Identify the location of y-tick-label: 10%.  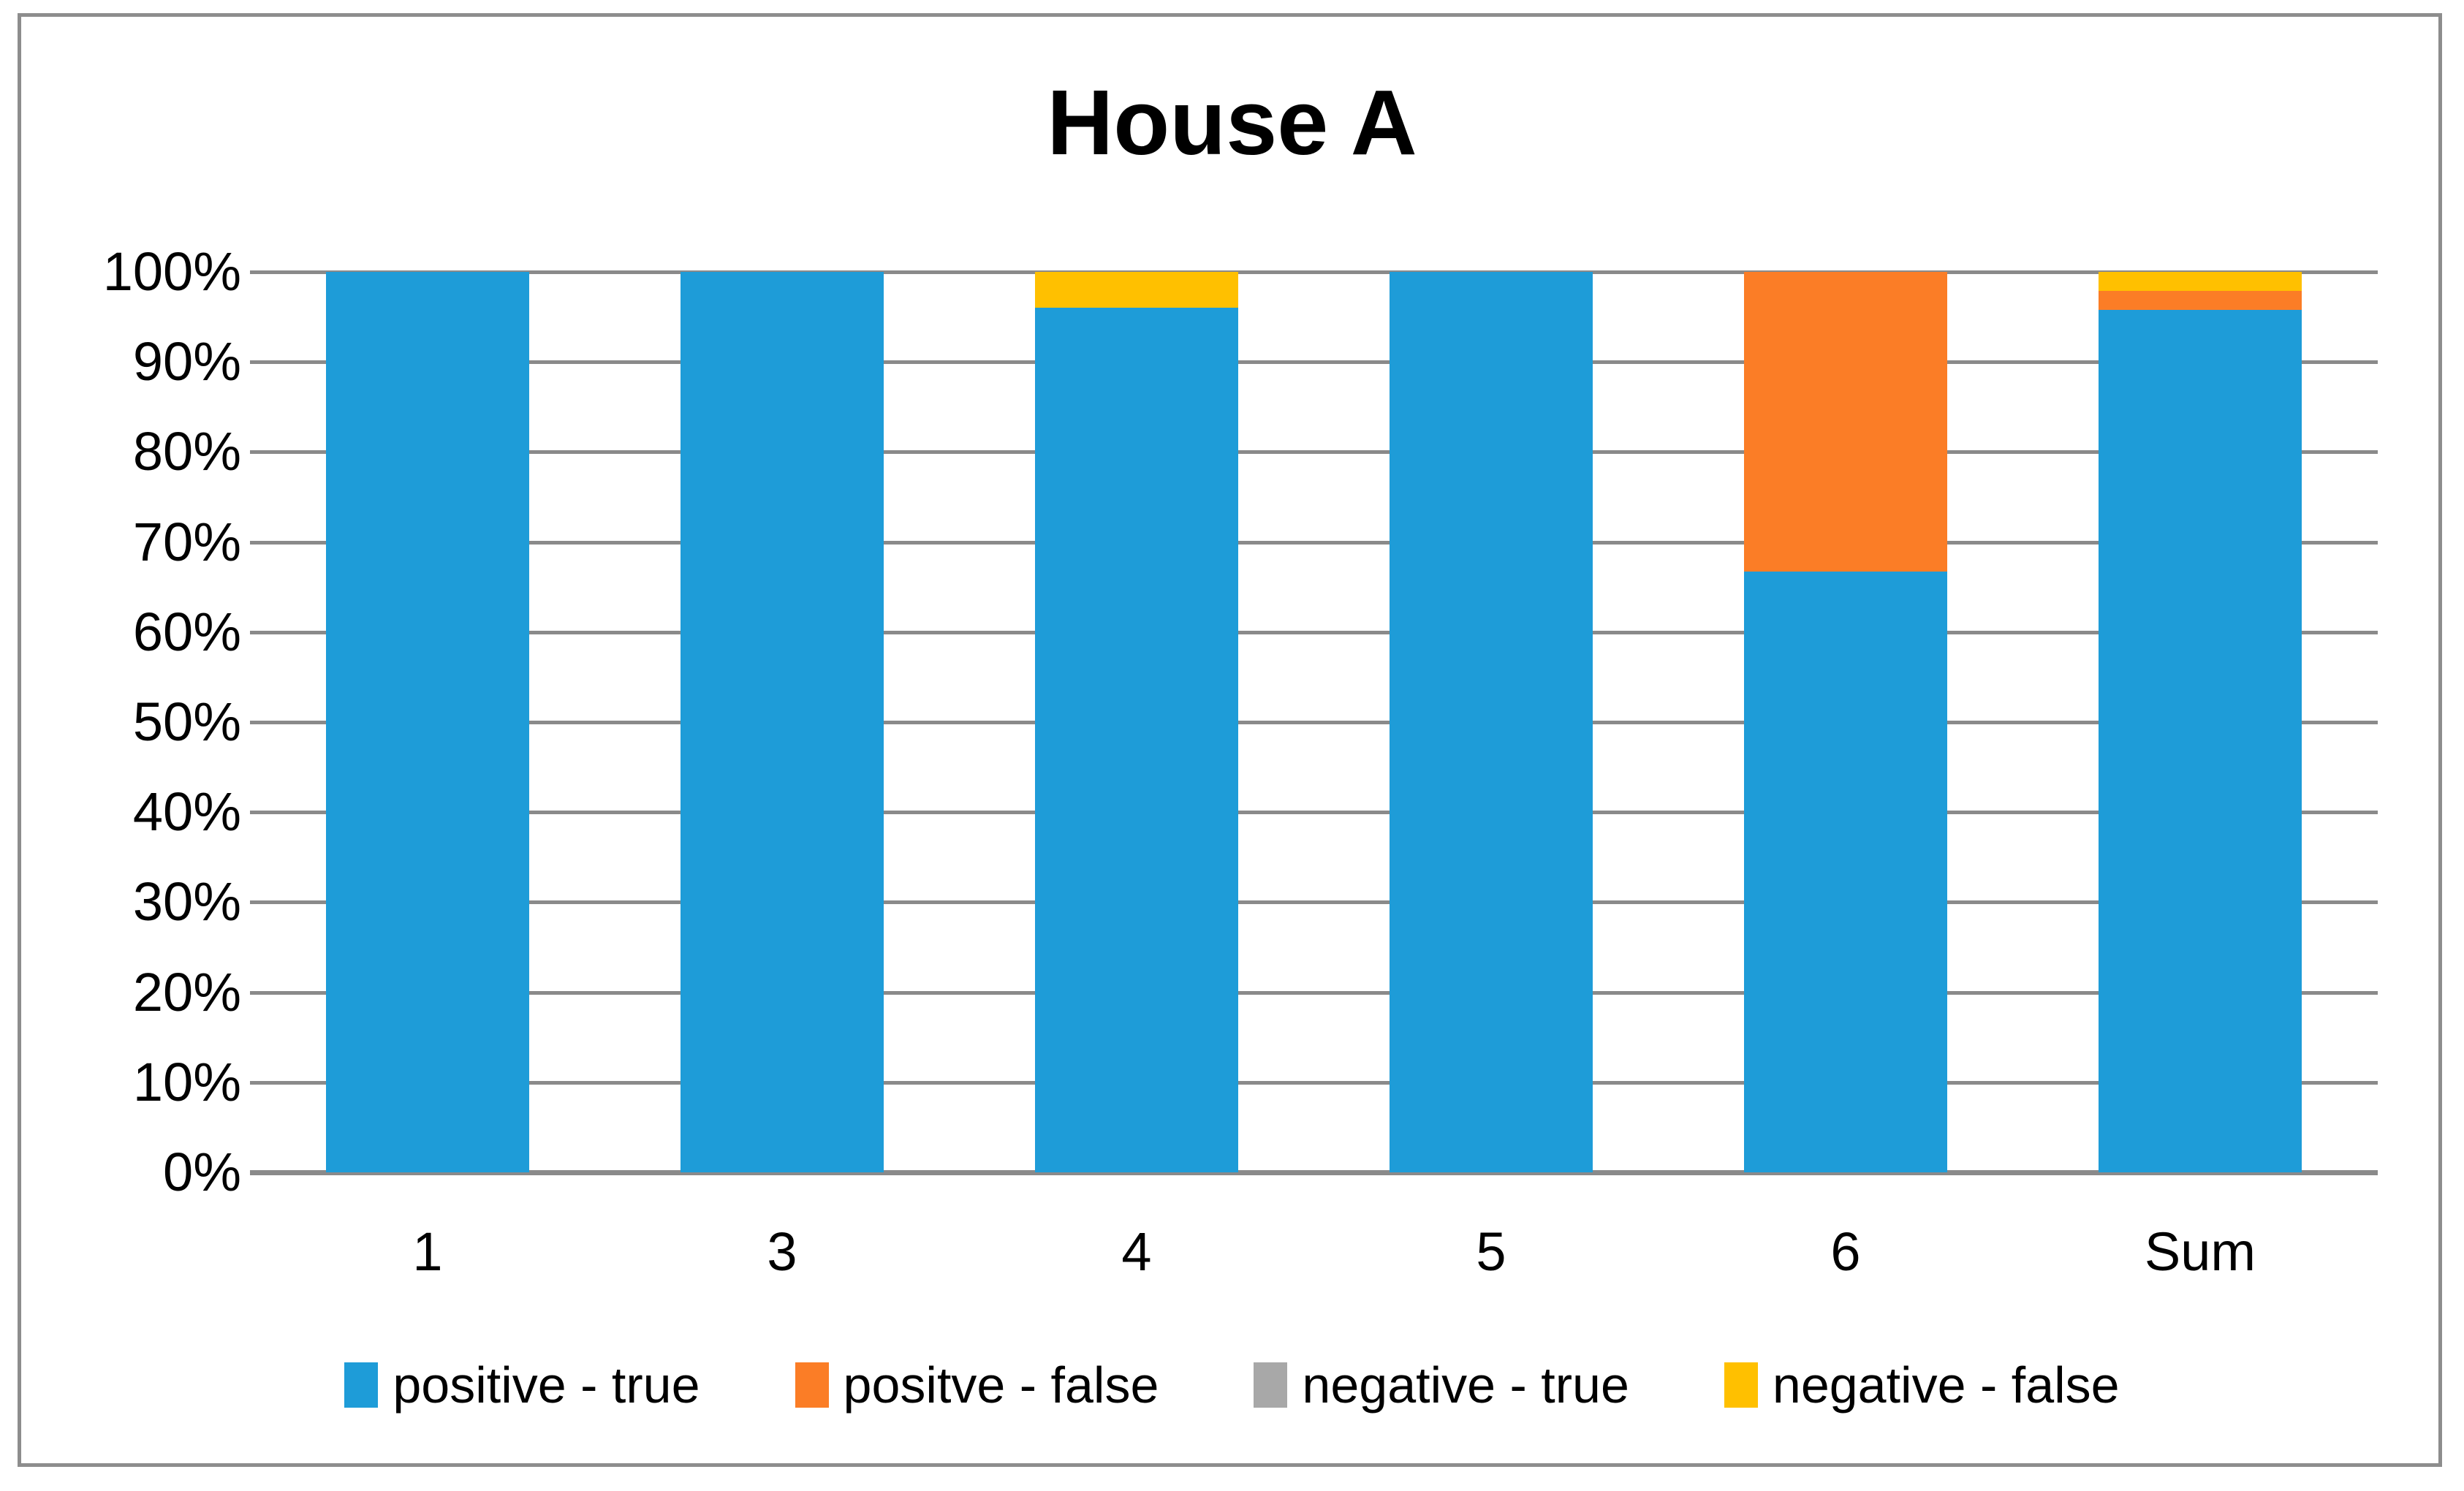
(186, 1082).